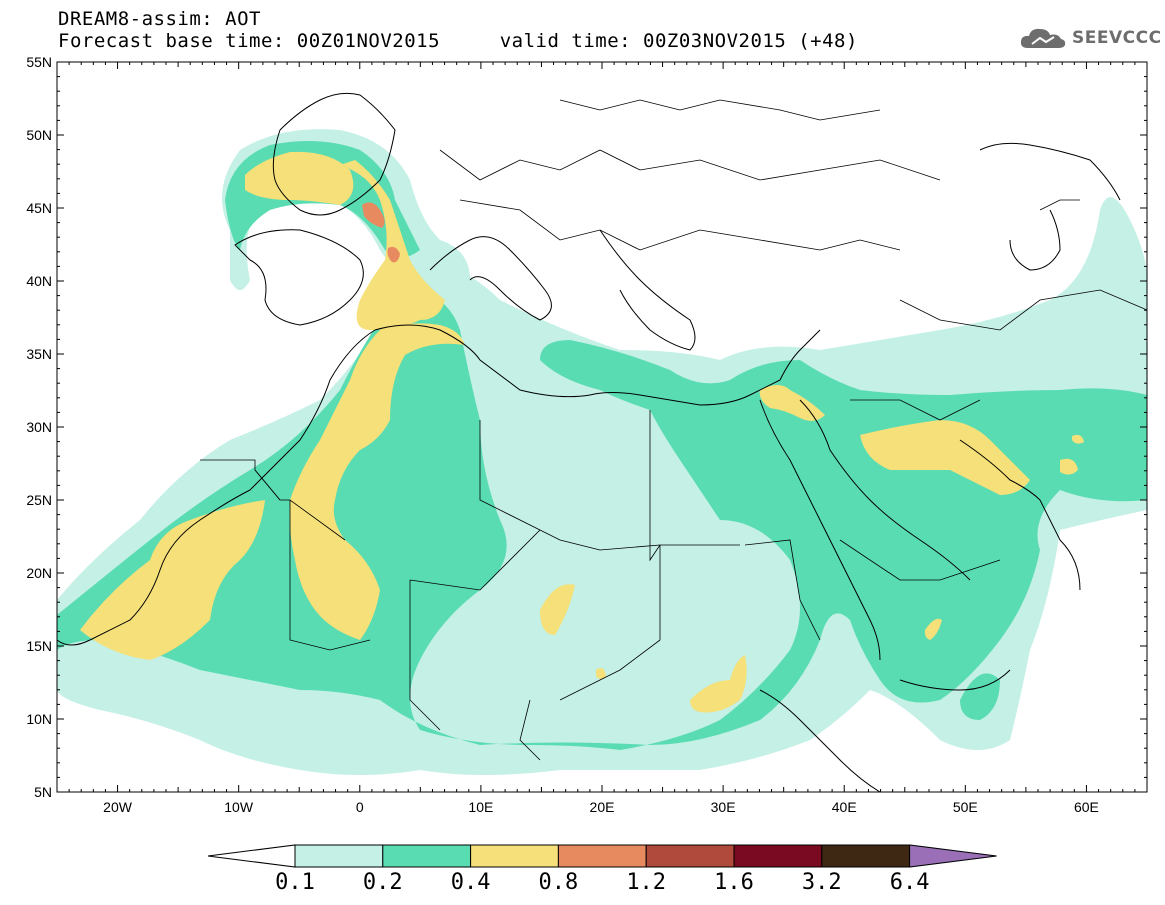 This screenshot has width=1165, height=905. I want to click on logo-text: SEEVCCC, so click(1117, 38).